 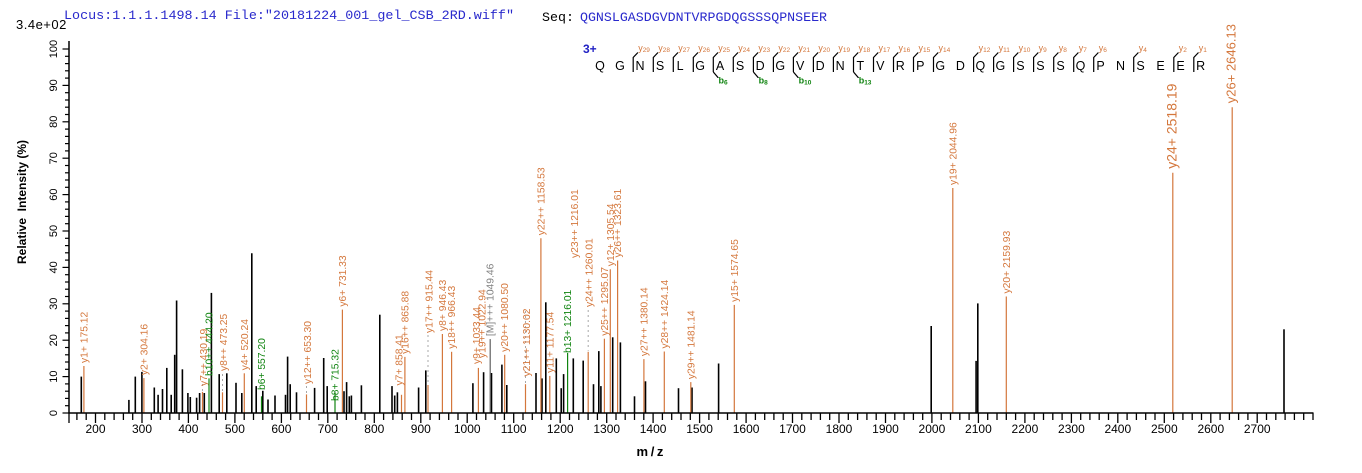 What do you see at coordinates (54, 194) in the screenshot?
I see `svg-text: 60` at bounding box center [54, 194].